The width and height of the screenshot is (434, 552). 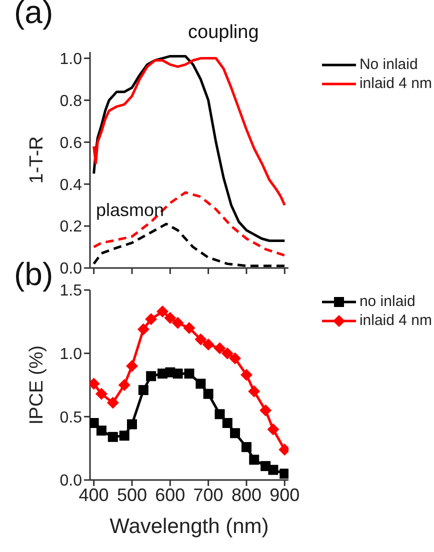 What do you see at coordinates (71, 417) in the screenshot?
I see `y-tick-label: 0.5` at bounding box center [71, 417].